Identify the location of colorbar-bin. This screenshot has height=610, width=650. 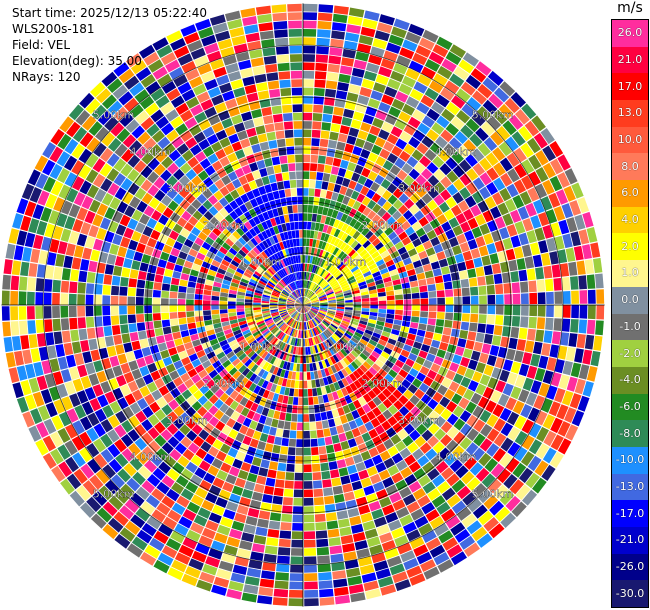
(630, 354).